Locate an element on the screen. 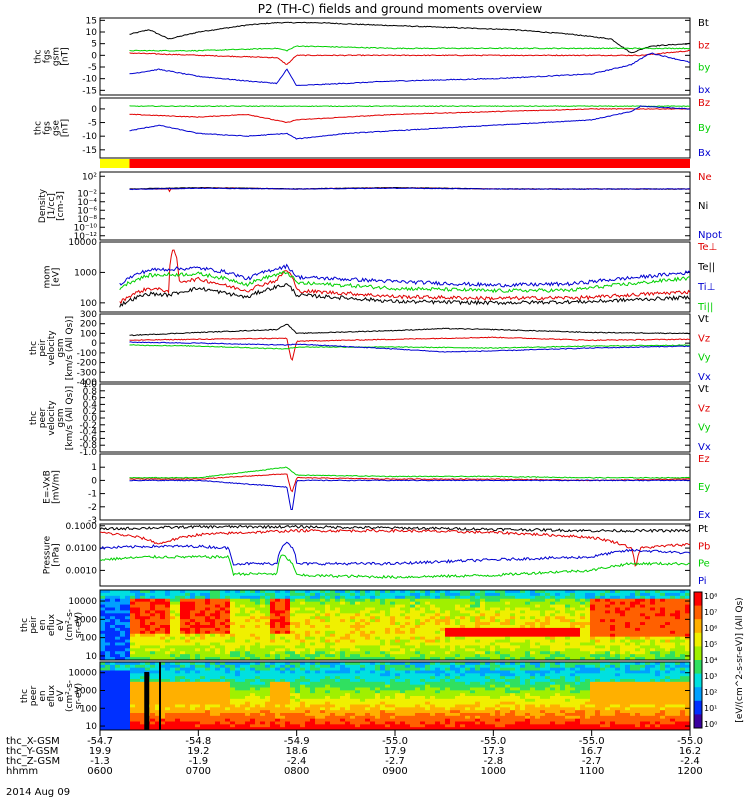  y-axis-label: gsm is located at coordinates (61, 417).